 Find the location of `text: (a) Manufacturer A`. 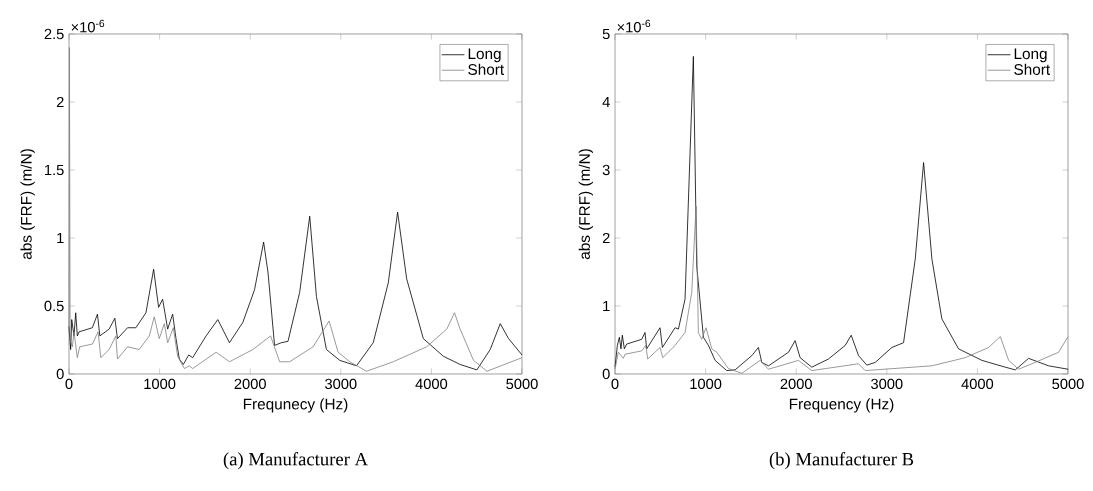

text: (a) Manufacturer A is located at coordinates (295, 461).